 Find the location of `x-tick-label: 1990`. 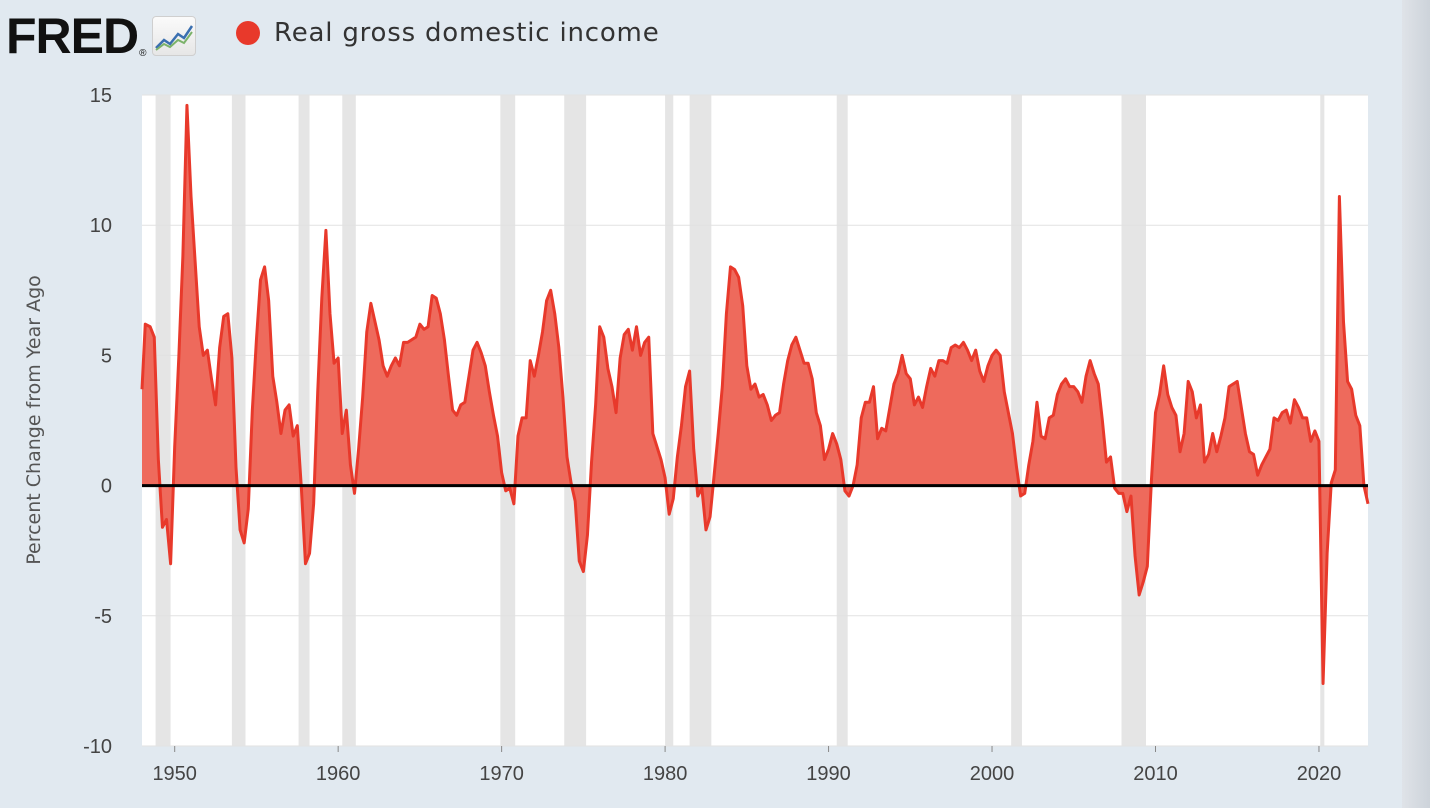

x-tick-label: 1990 is located at coordinates (828, 774).